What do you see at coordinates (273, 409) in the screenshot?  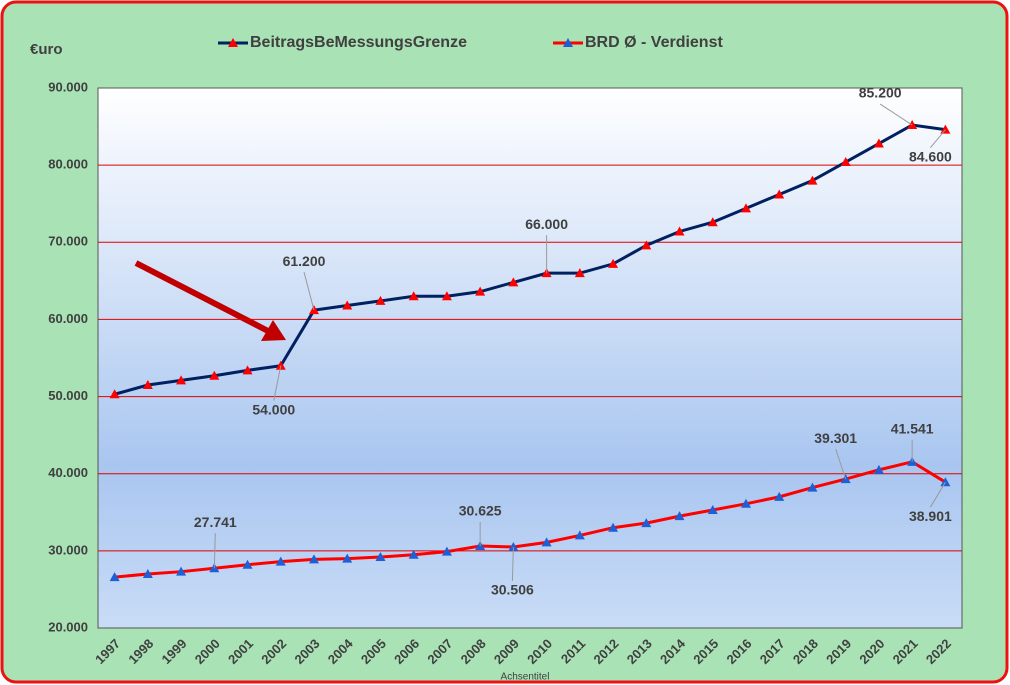 I see `data-label: 54.000` at bounding box center [273, 409].